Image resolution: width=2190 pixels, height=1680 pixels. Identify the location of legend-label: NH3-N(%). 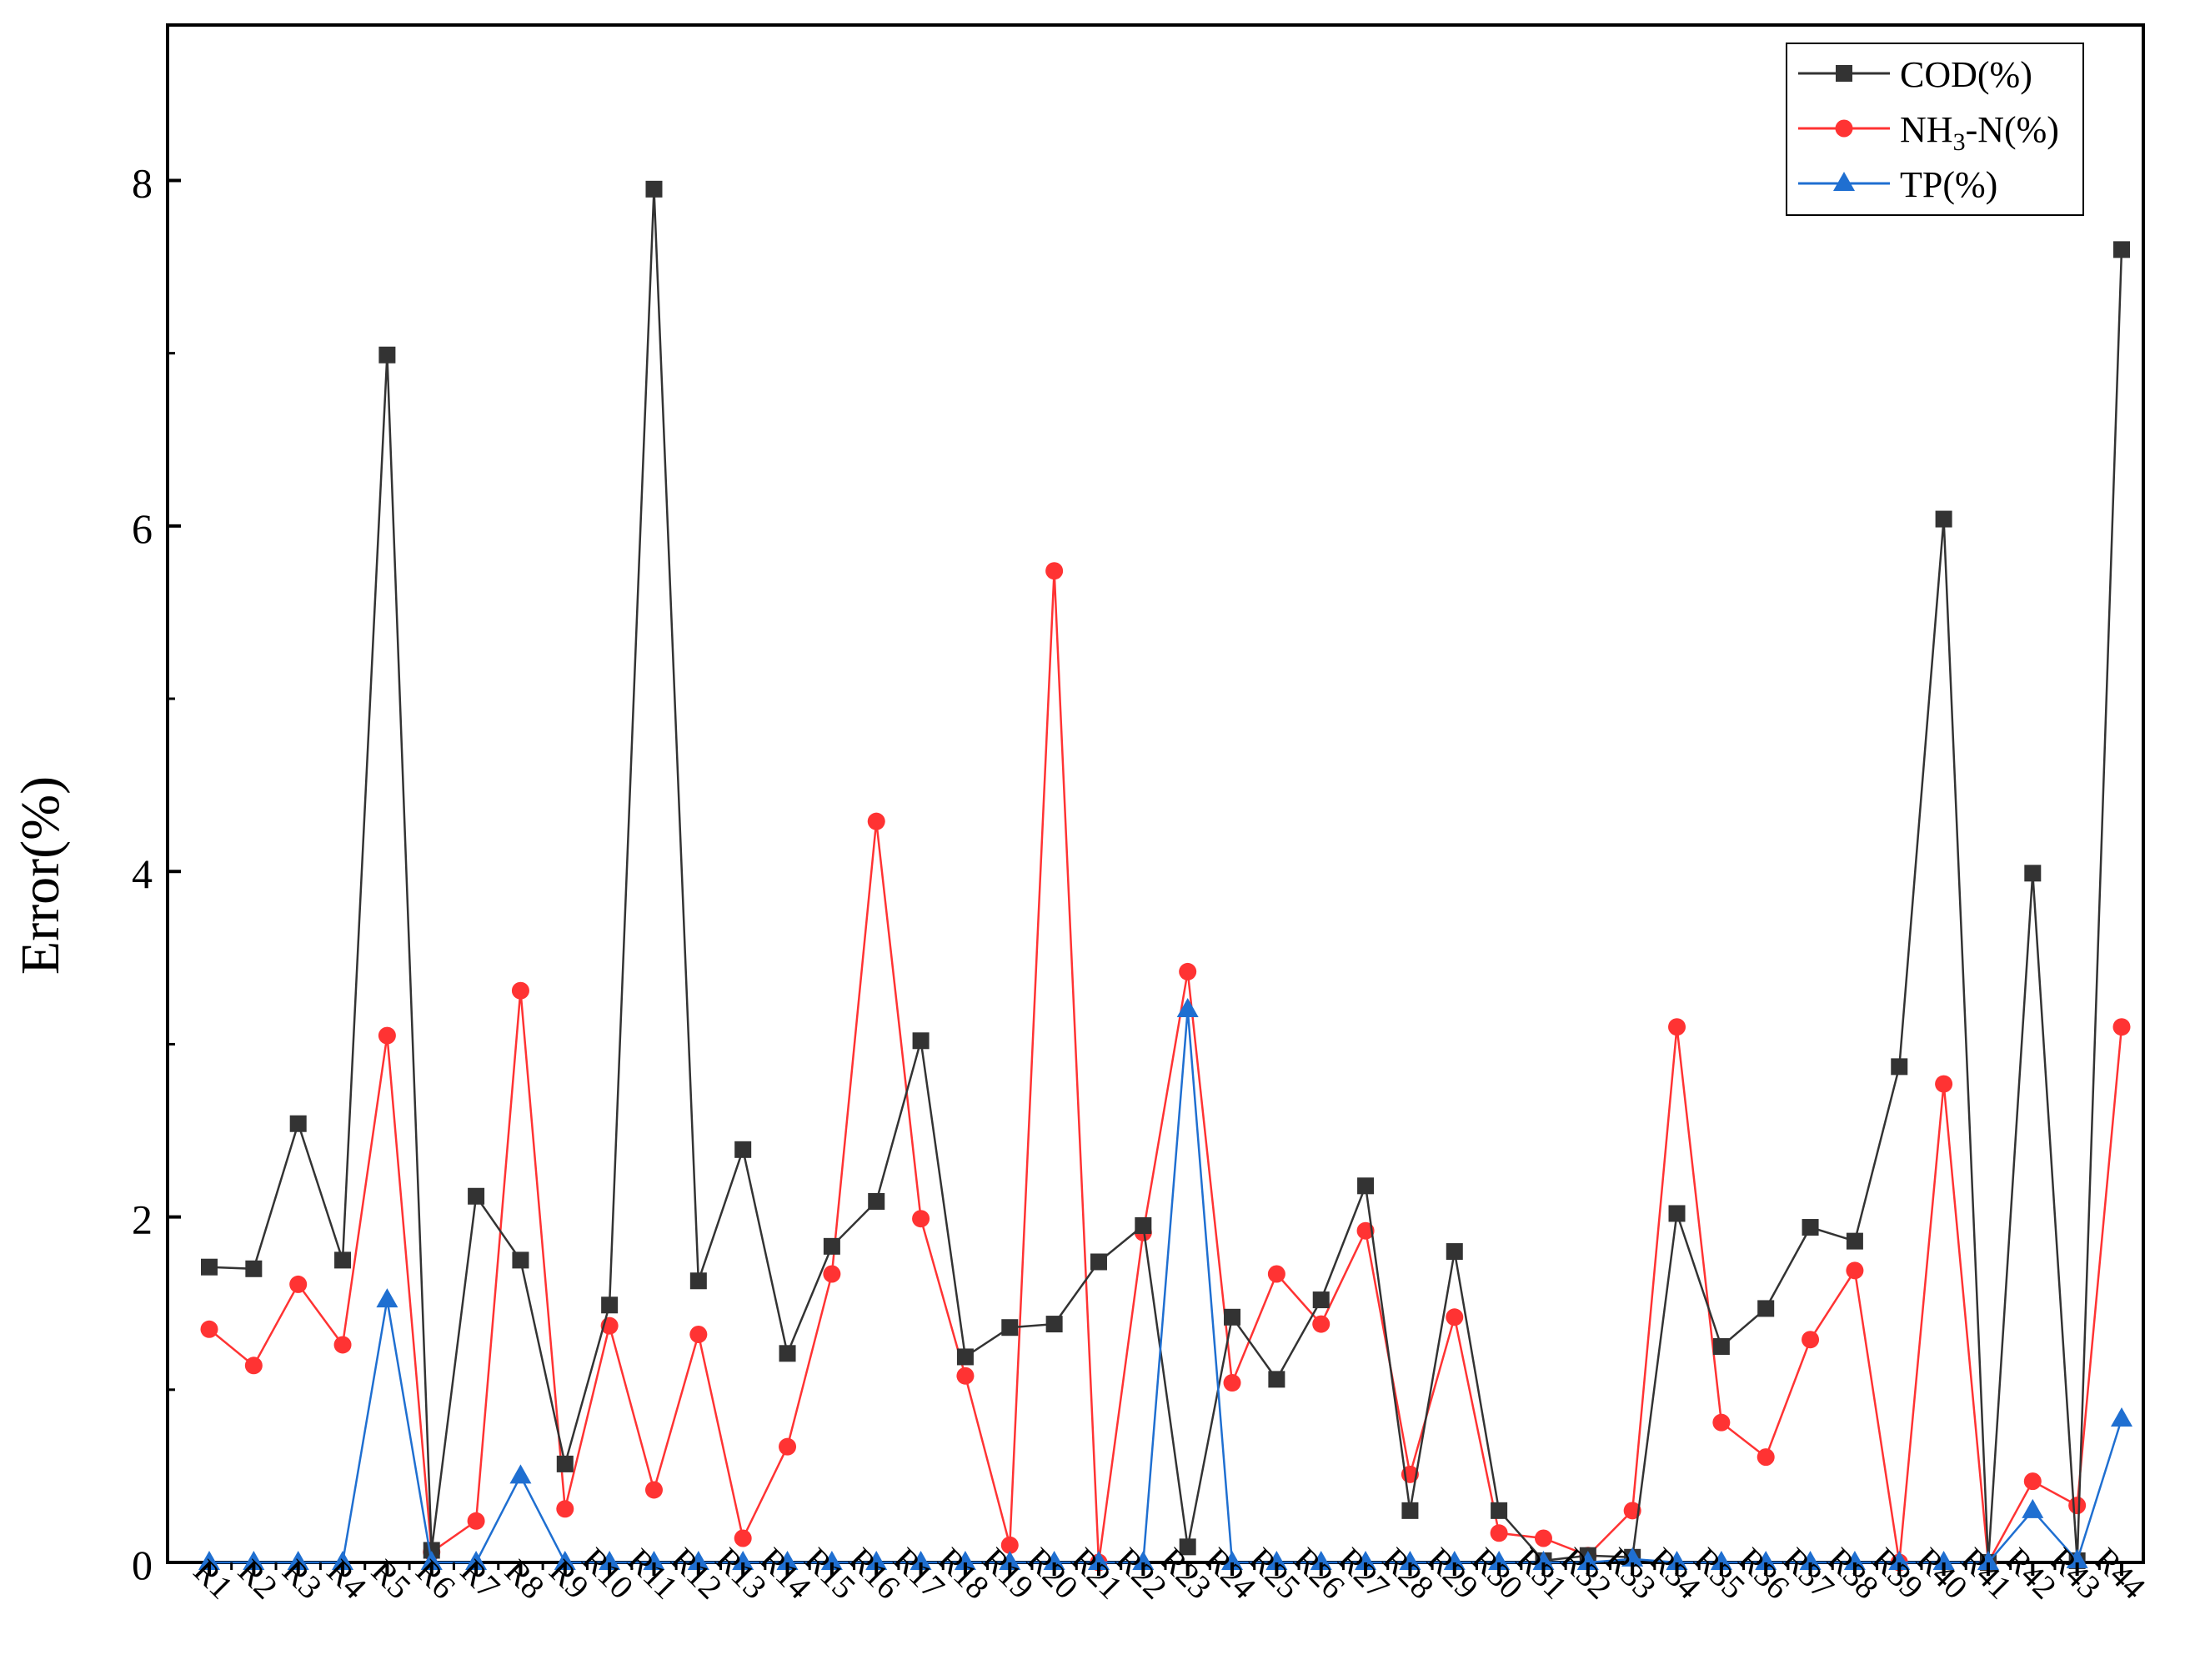
(1980, 132).